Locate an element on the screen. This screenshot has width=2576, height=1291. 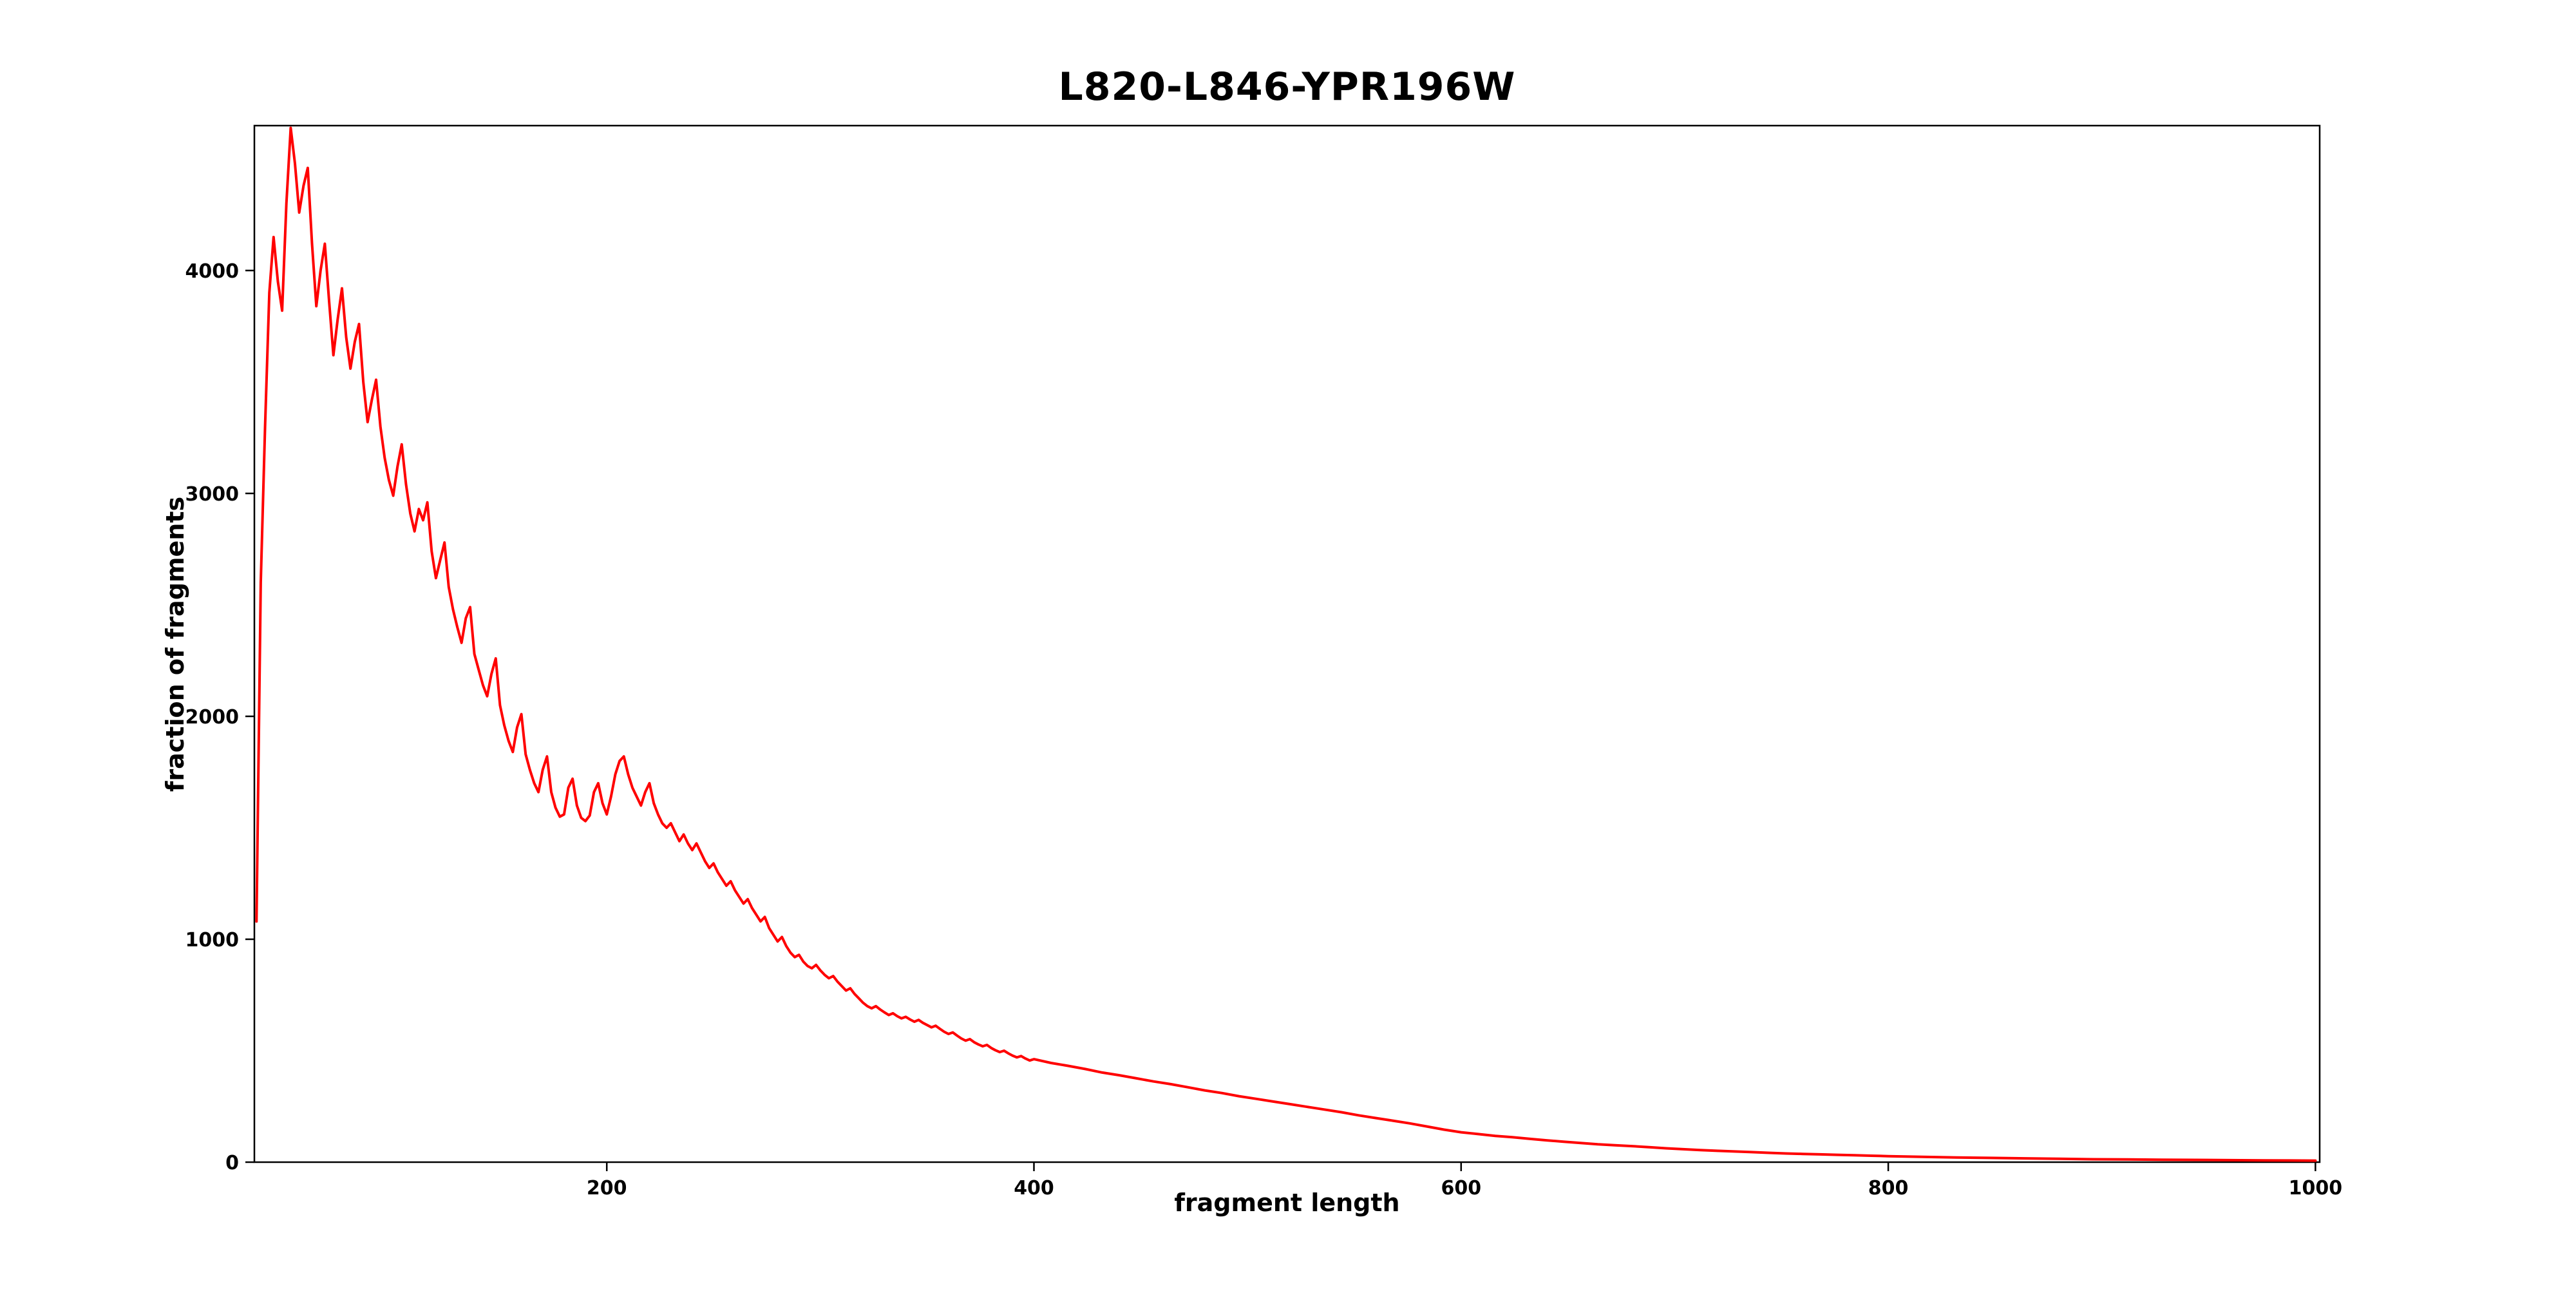
x-tick-label: 400 is located at coordinates (1034, 1188).